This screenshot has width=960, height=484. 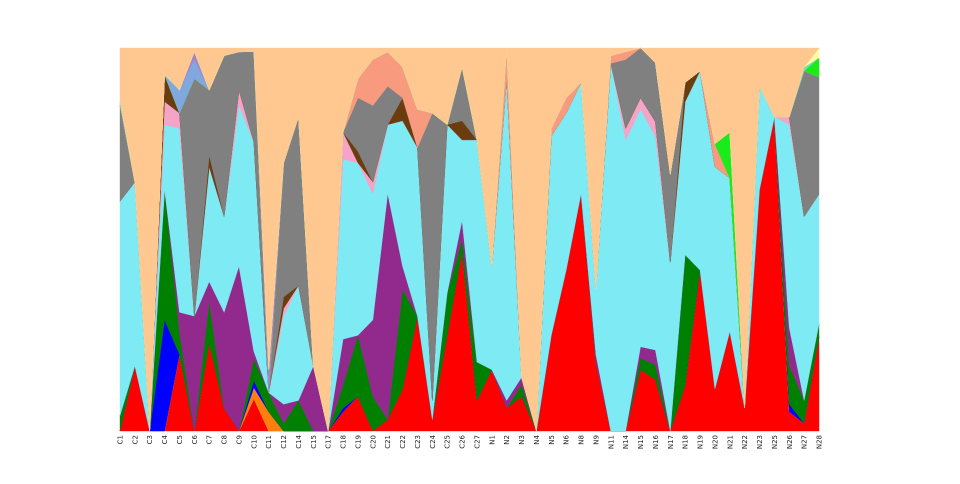 I want to click on x-tick-label: C19, so click(x=358, y=442).